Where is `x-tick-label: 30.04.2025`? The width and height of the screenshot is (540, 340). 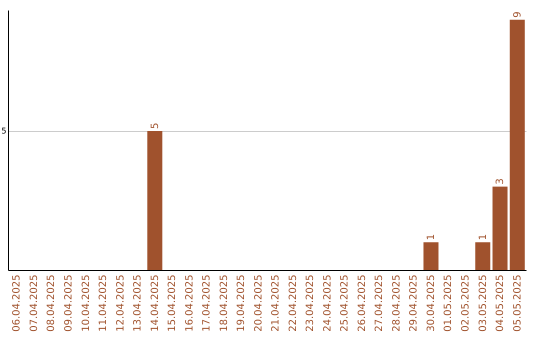
x-tick-label: 30.04.2025 is located at coordinates (431, 303).